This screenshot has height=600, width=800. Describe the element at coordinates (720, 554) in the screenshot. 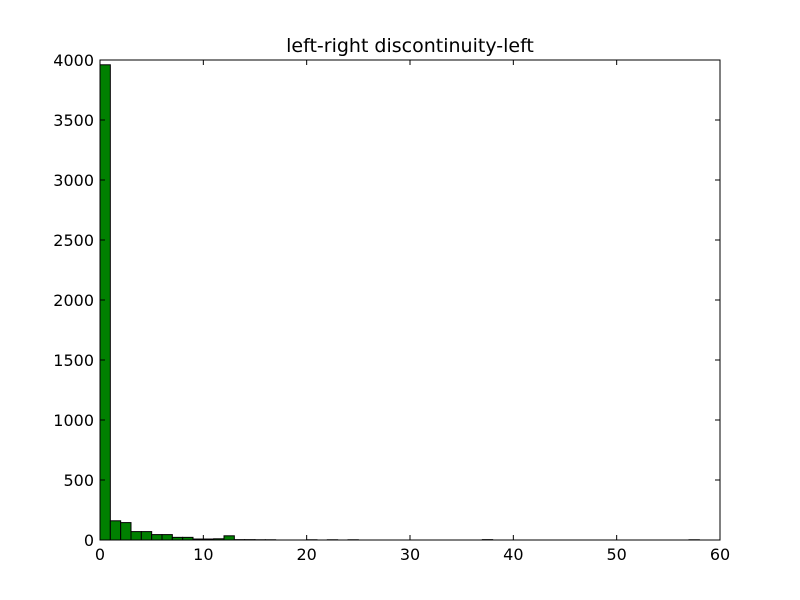

I see `x-tick-label: 60` at that location.